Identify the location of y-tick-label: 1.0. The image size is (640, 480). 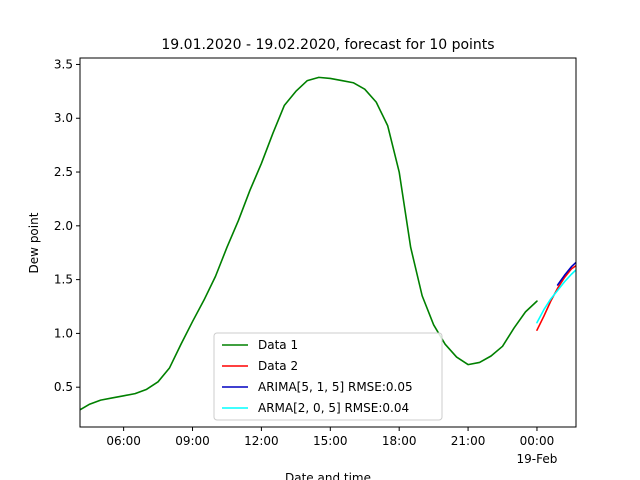
(63, 333).